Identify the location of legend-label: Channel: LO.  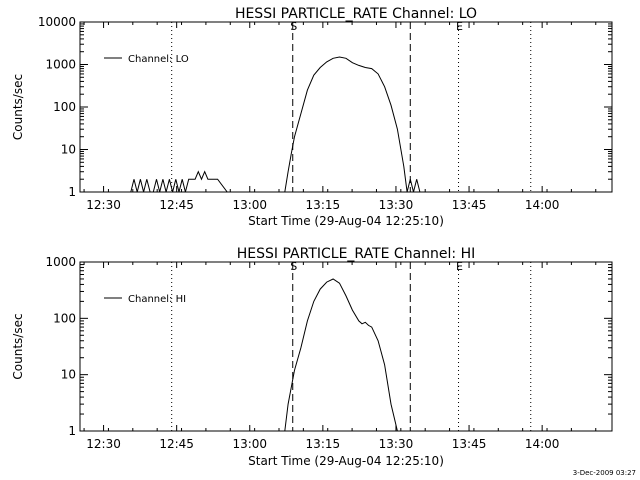
(158, 59).